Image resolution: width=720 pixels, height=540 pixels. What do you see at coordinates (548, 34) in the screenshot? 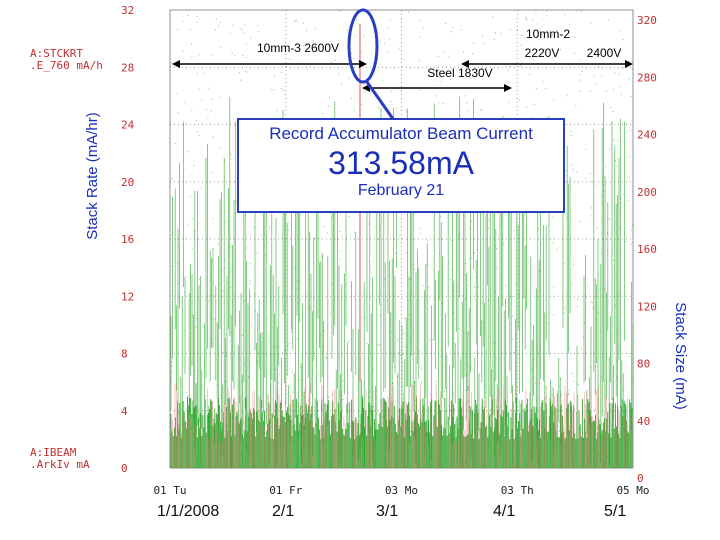
I see `annotation-10mm2-line1: 10mm-2` at bounding box center [548, 34].